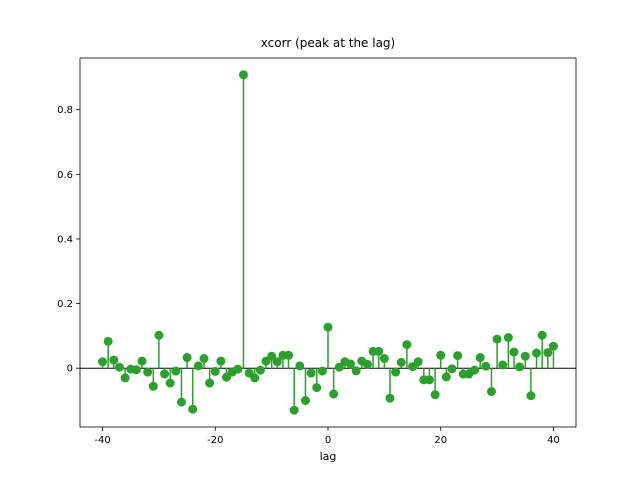 The image size is (640, 480). I want to click on x-tick-label: -20, so click(215, 440).